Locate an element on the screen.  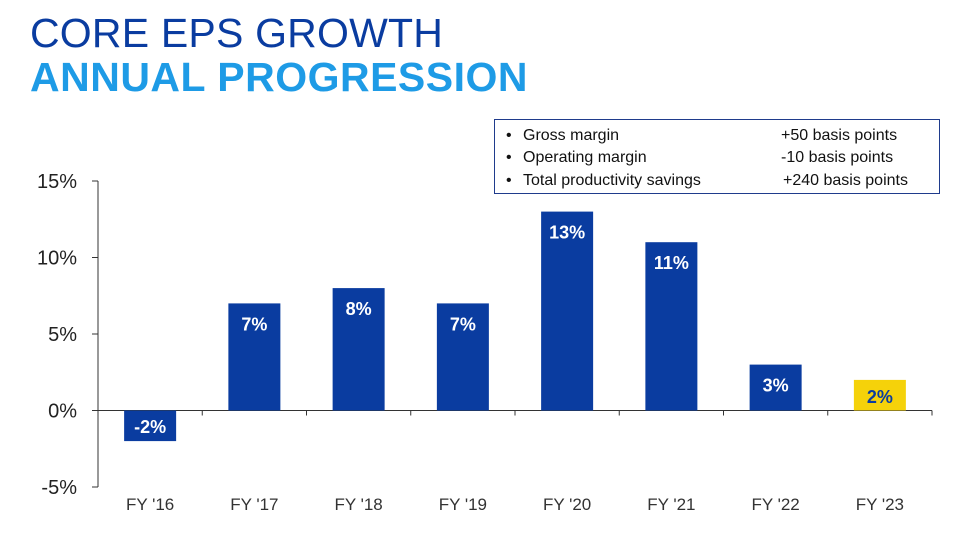
info-value: -10 basis points is located at coordinates (837, 157).